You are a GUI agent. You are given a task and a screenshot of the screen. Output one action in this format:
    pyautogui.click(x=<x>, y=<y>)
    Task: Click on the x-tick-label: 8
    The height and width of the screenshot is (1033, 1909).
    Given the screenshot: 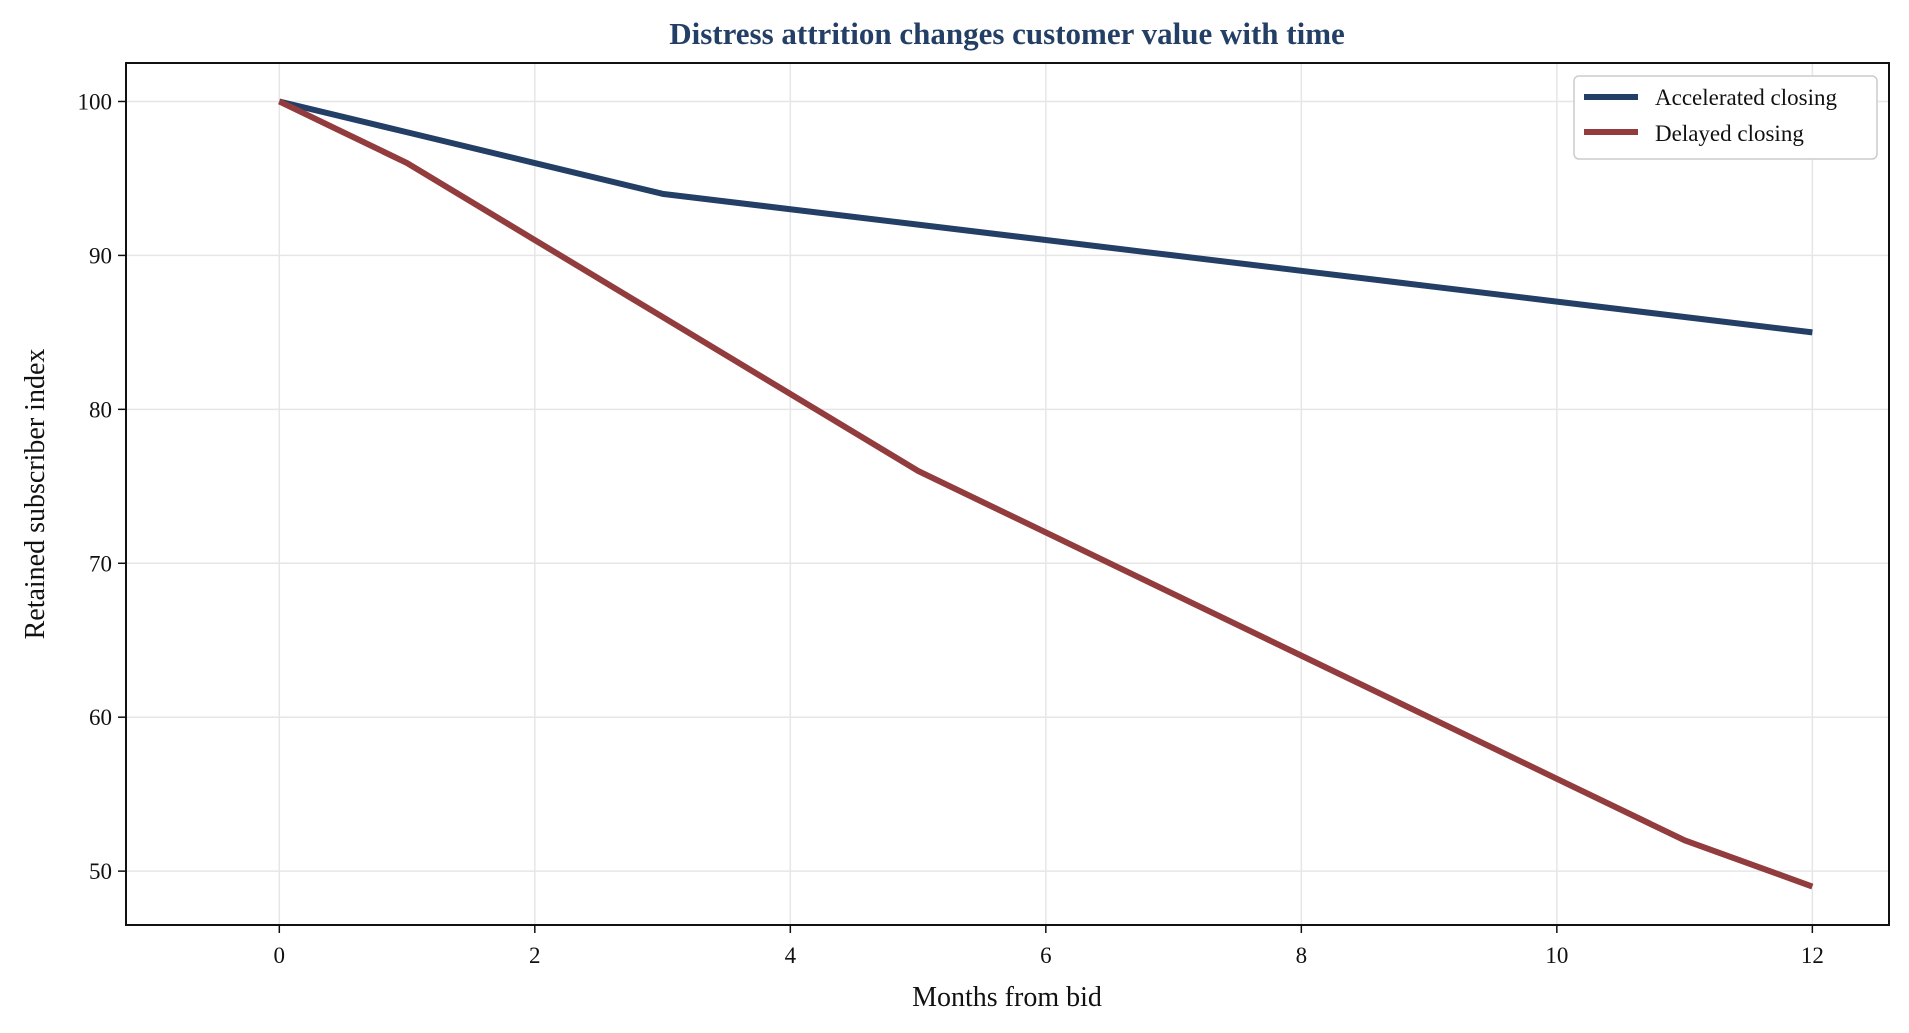 What is the action you would take?
    pyautogui.click(x=1302, y=955)
    